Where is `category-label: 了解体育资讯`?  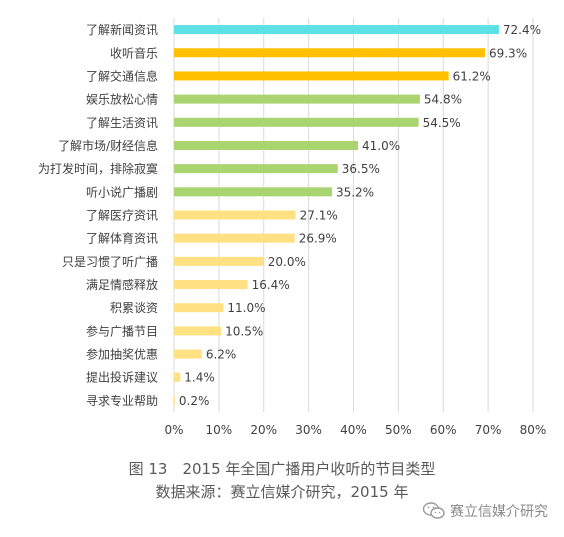
category-label: 了解体育资讯 is located at coordinates (122, 238).